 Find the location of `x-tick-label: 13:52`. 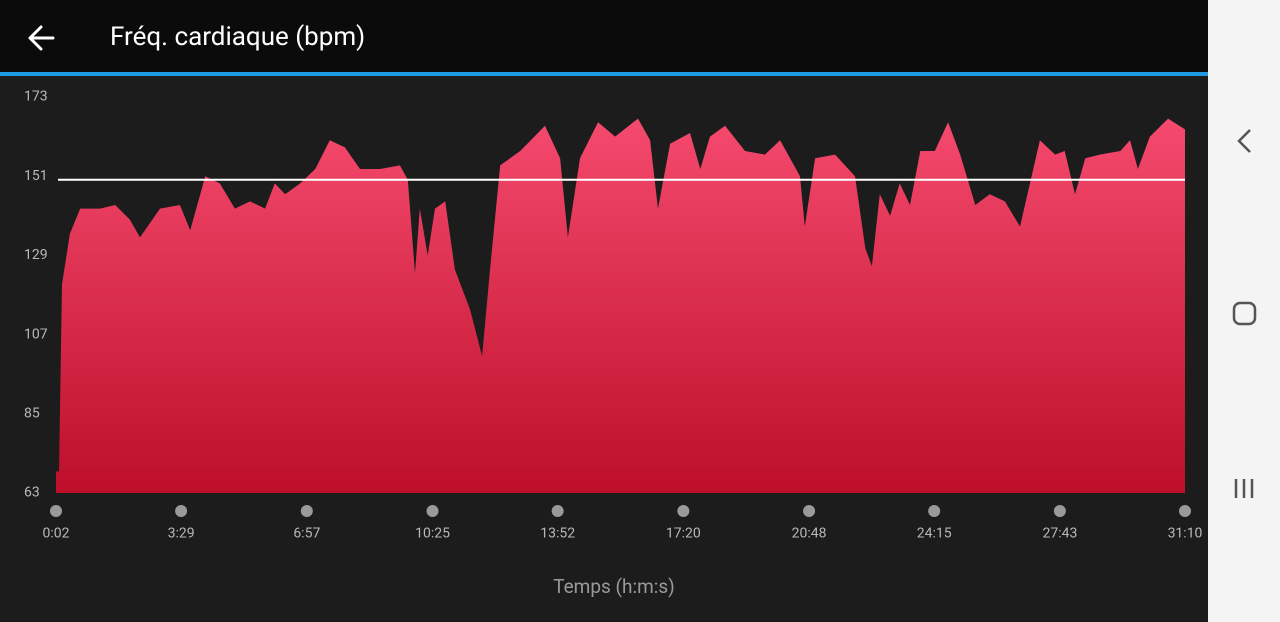

x-tick-label: 13:52 is located at coordinates (557, 534).